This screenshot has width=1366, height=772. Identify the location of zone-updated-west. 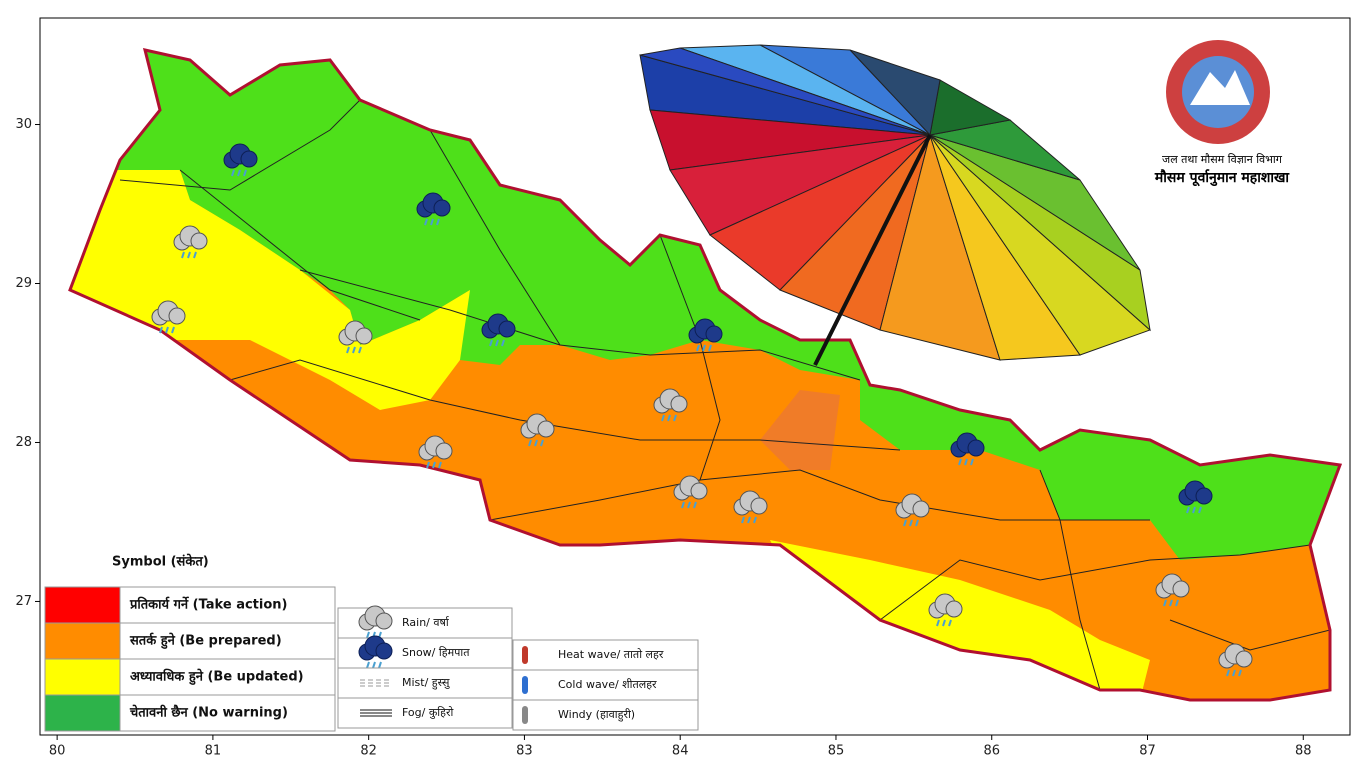
(270, 290).